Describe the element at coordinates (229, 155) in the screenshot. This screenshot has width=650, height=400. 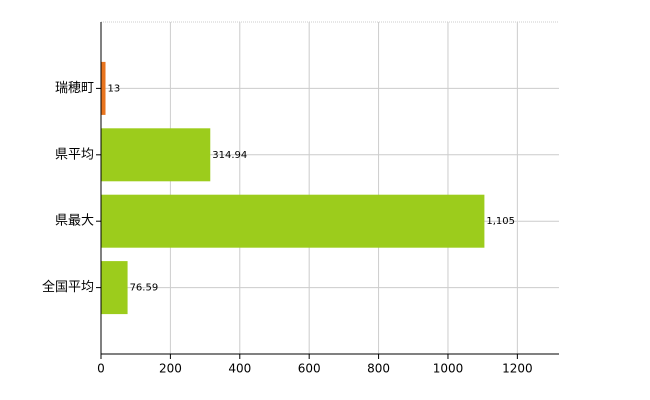
I see `value-label: 314.94` at that location.